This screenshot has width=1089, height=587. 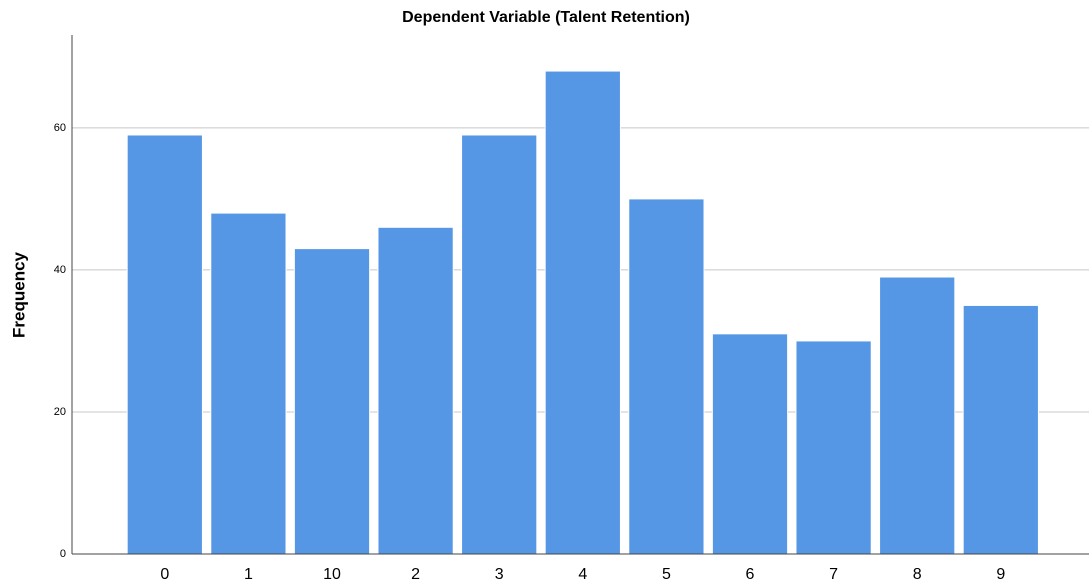 I want to click on x-tick-label: 10, so click(x=332, y=574).